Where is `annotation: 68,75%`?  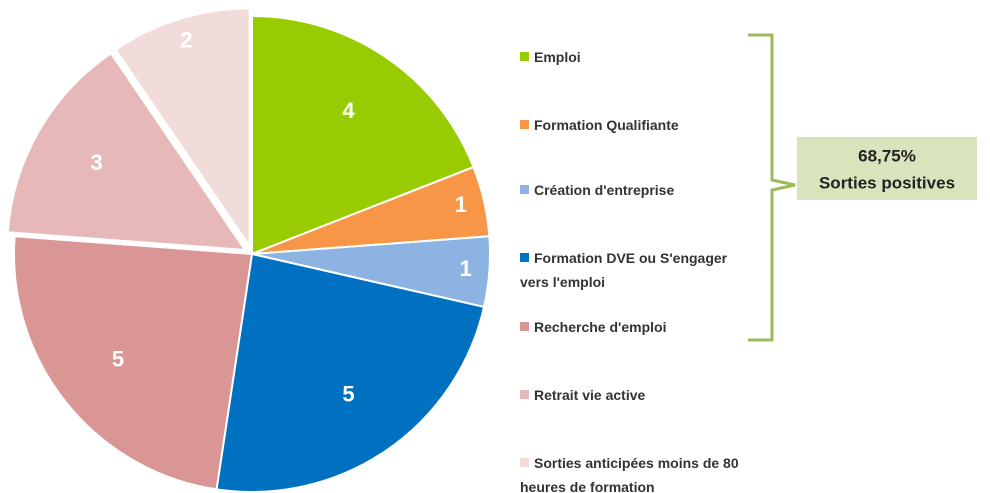
annotation: 68,75% is located at coordinates (887, 155).